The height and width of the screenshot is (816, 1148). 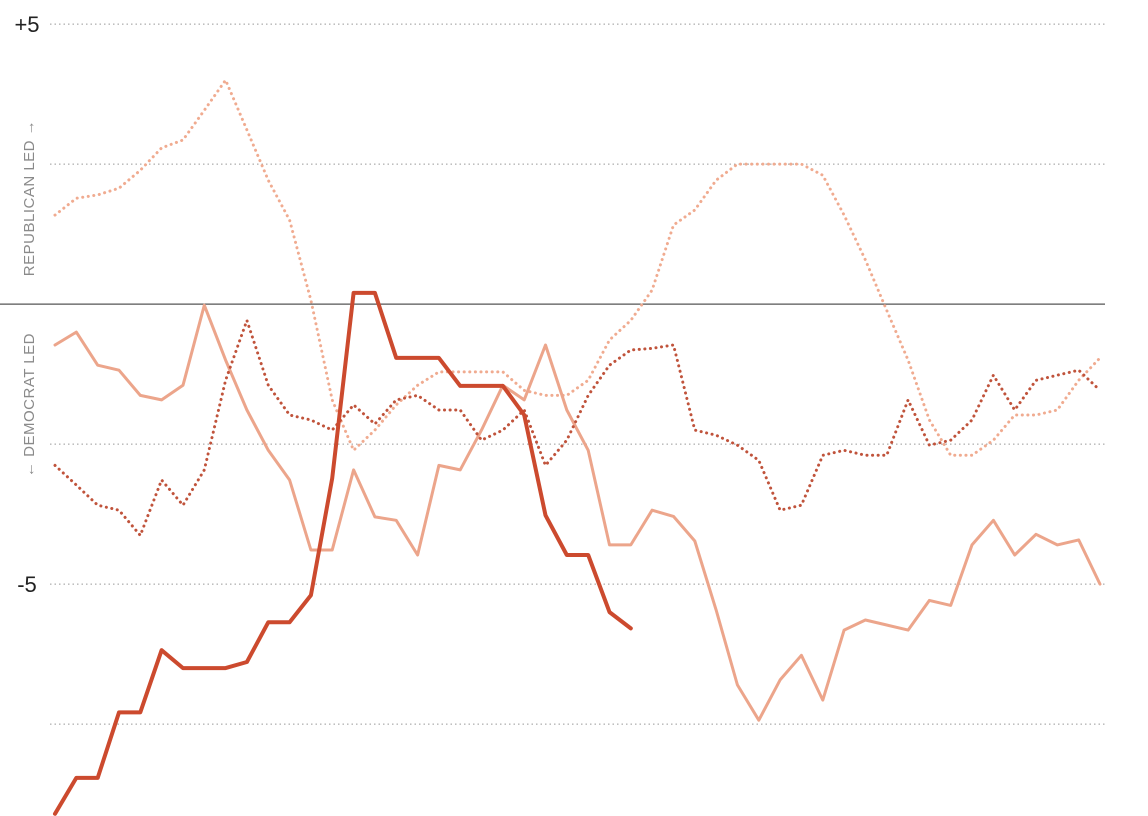 What do you see at coordinates (26, 24) in the screenshot?
I see `y-tick-label: +5` at bounding box center [26, 24].